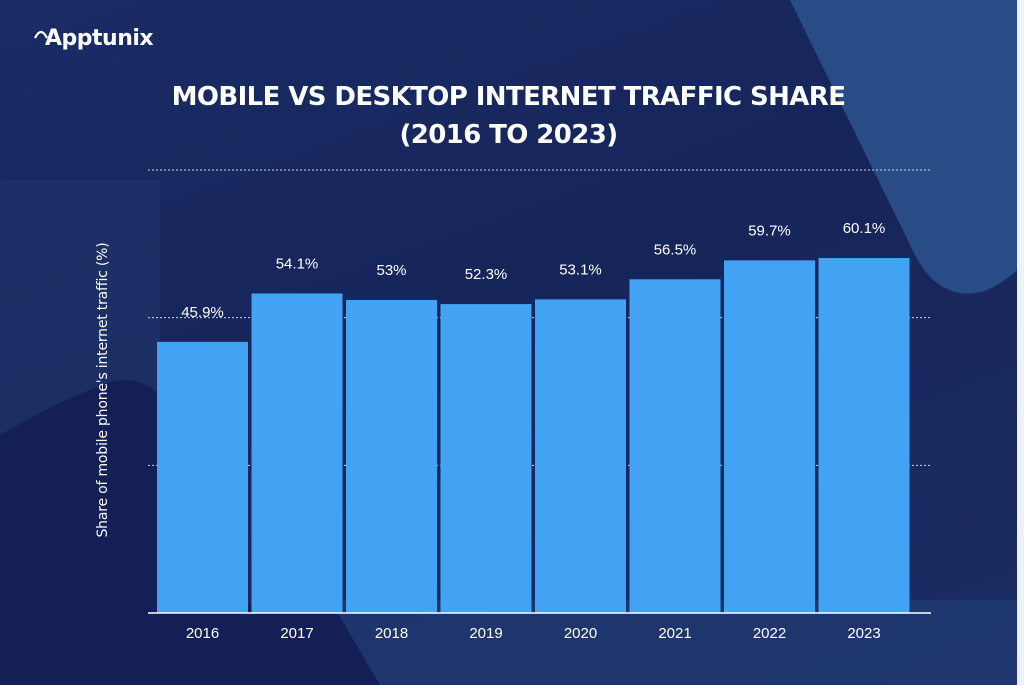  I want to click on chart-title: MOBILE VS DESKTOP INTERNET TRAFFIC SHARE, so click(508, 97).